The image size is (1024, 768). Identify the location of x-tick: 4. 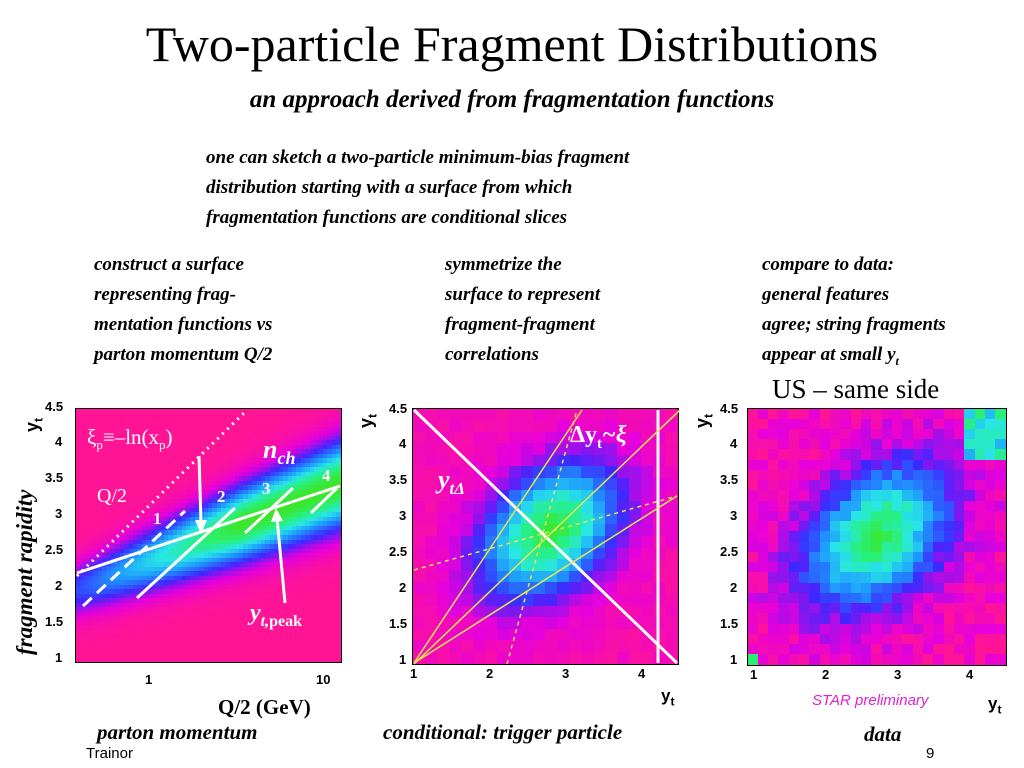
(642, 673).